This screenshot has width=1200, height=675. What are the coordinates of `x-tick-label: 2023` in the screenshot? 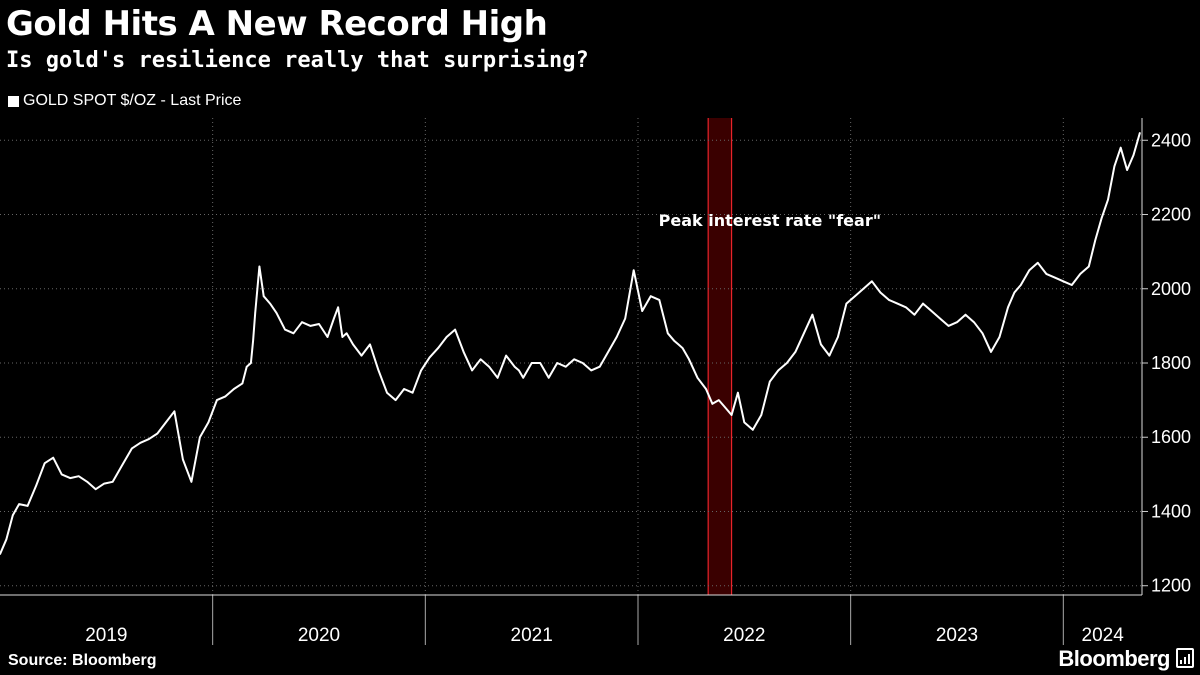 It's located at (957, 635).